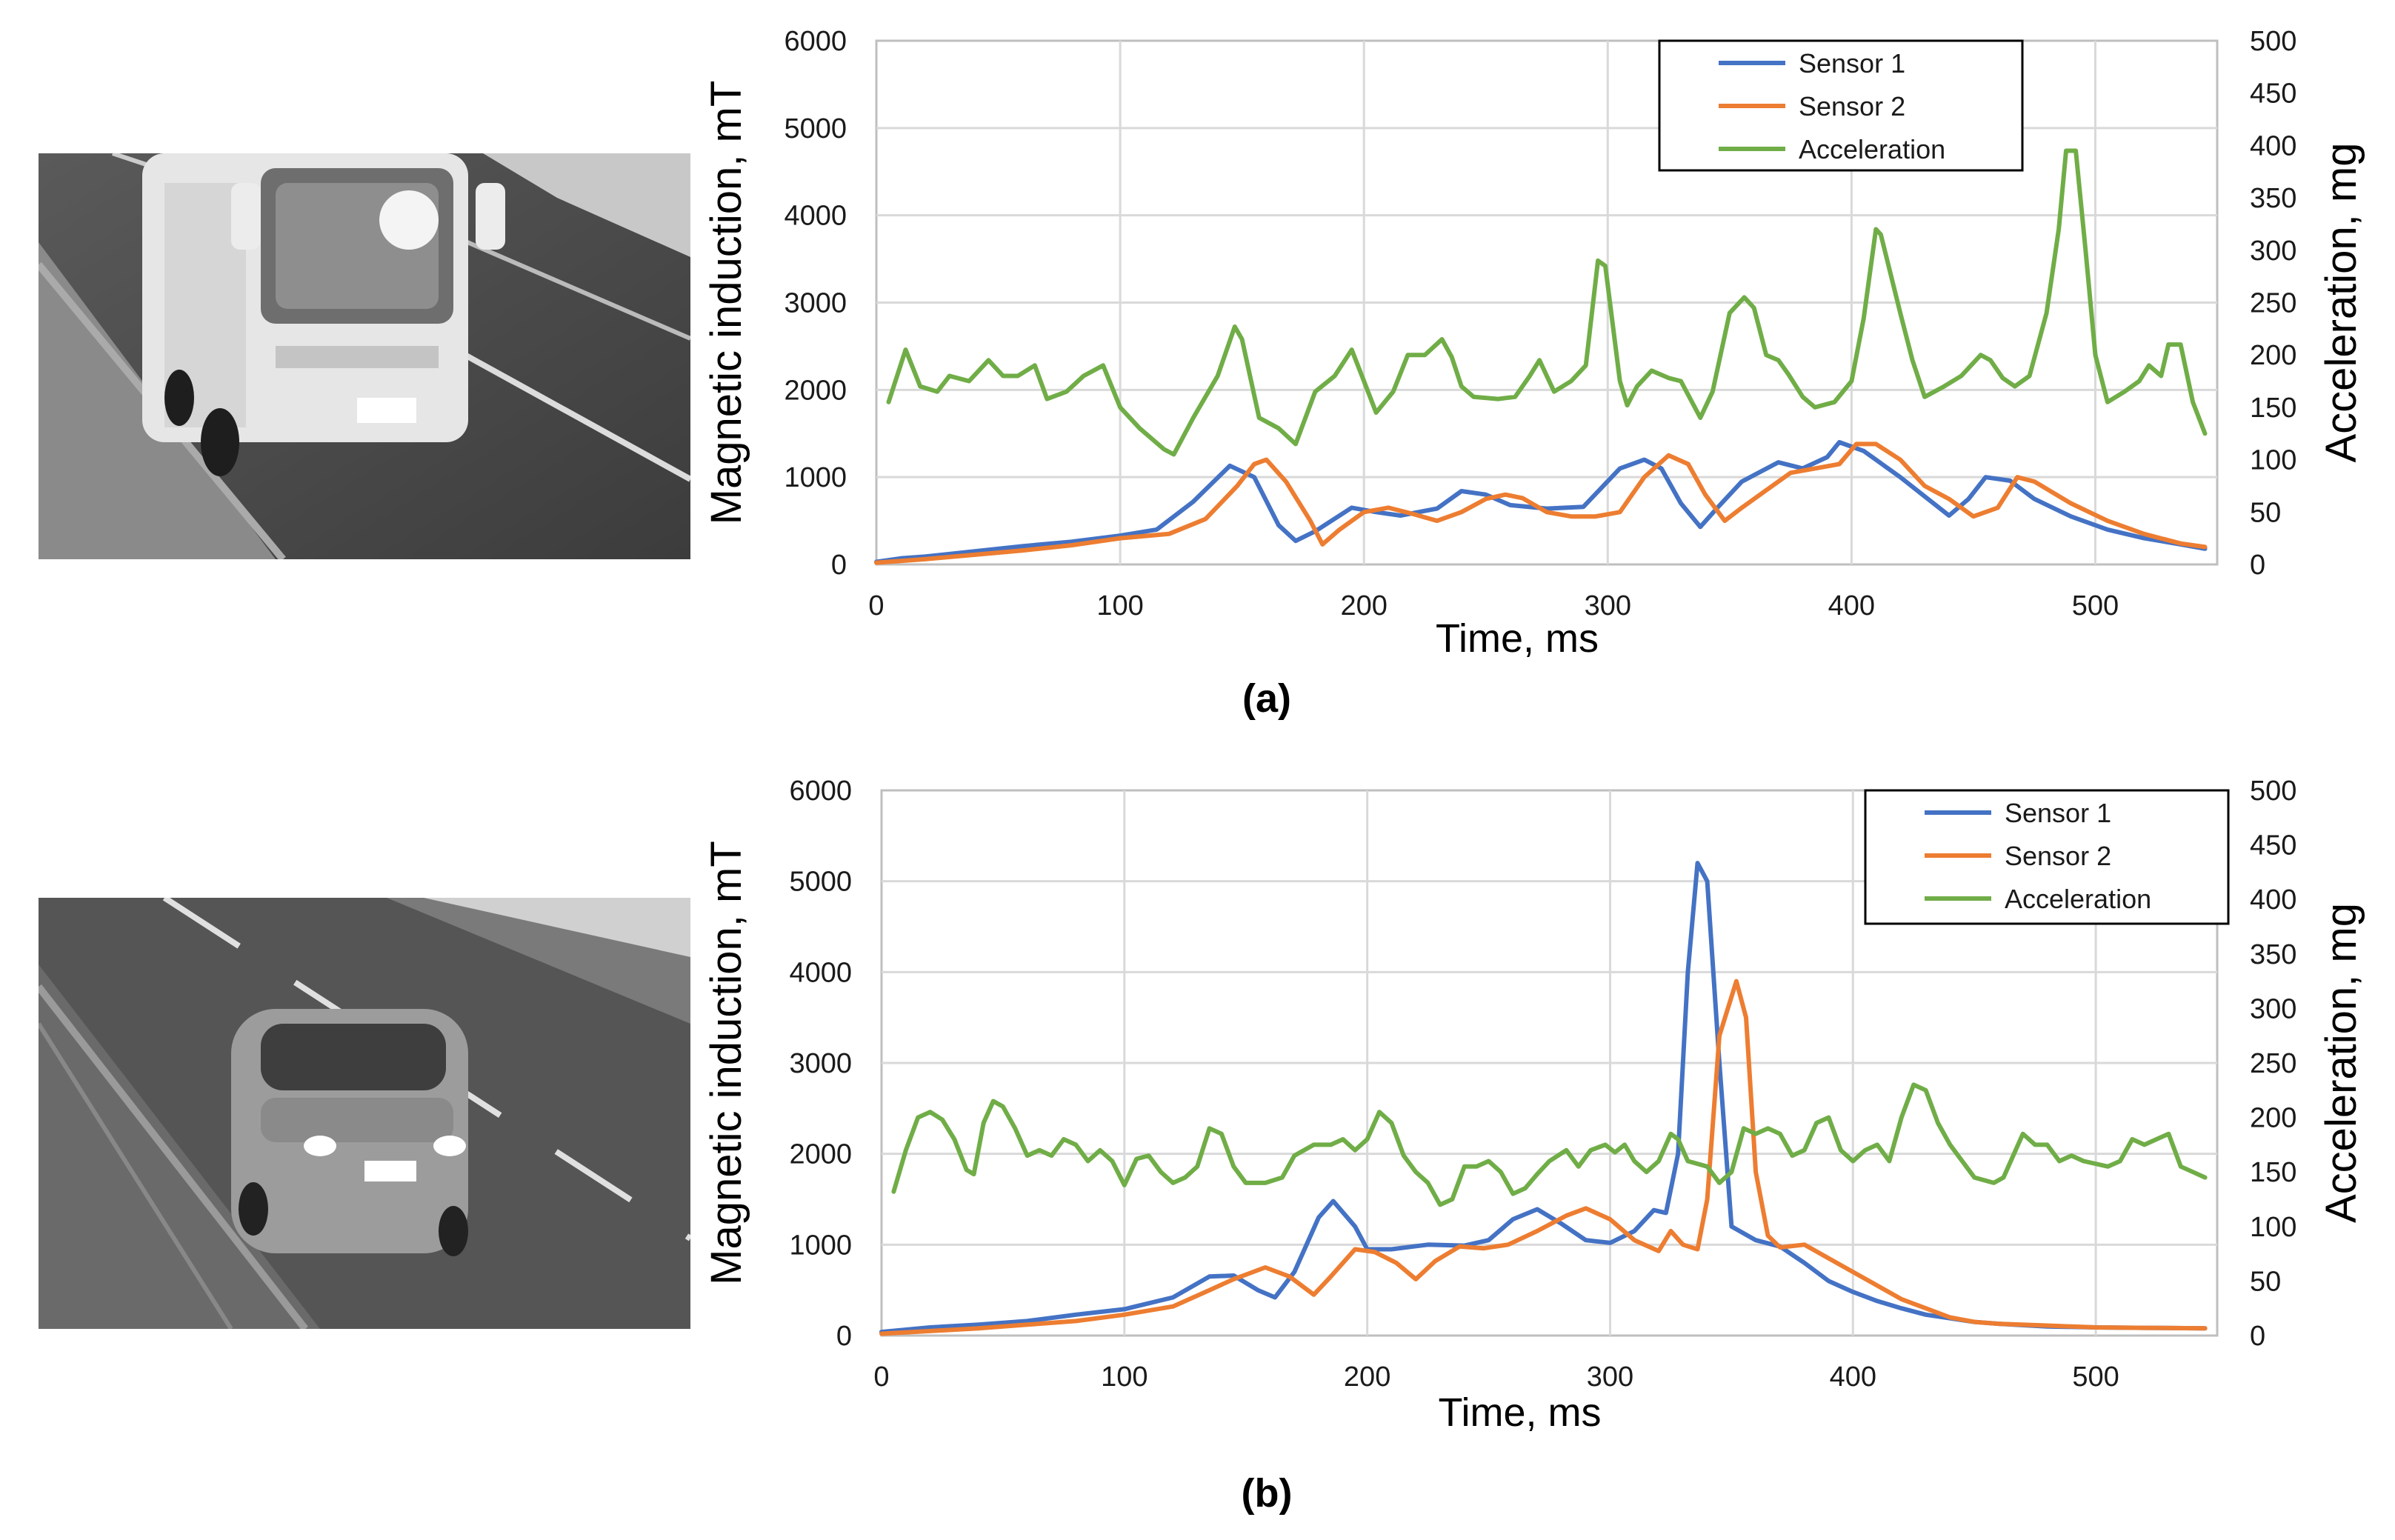 Image resolution: width=2395 pixels, height=1540 pixels. What do you see at coordinates (2273, 460) in the screenshot?
I see `charta-y2tick-100: 100` at bounding box center [2273, 460].